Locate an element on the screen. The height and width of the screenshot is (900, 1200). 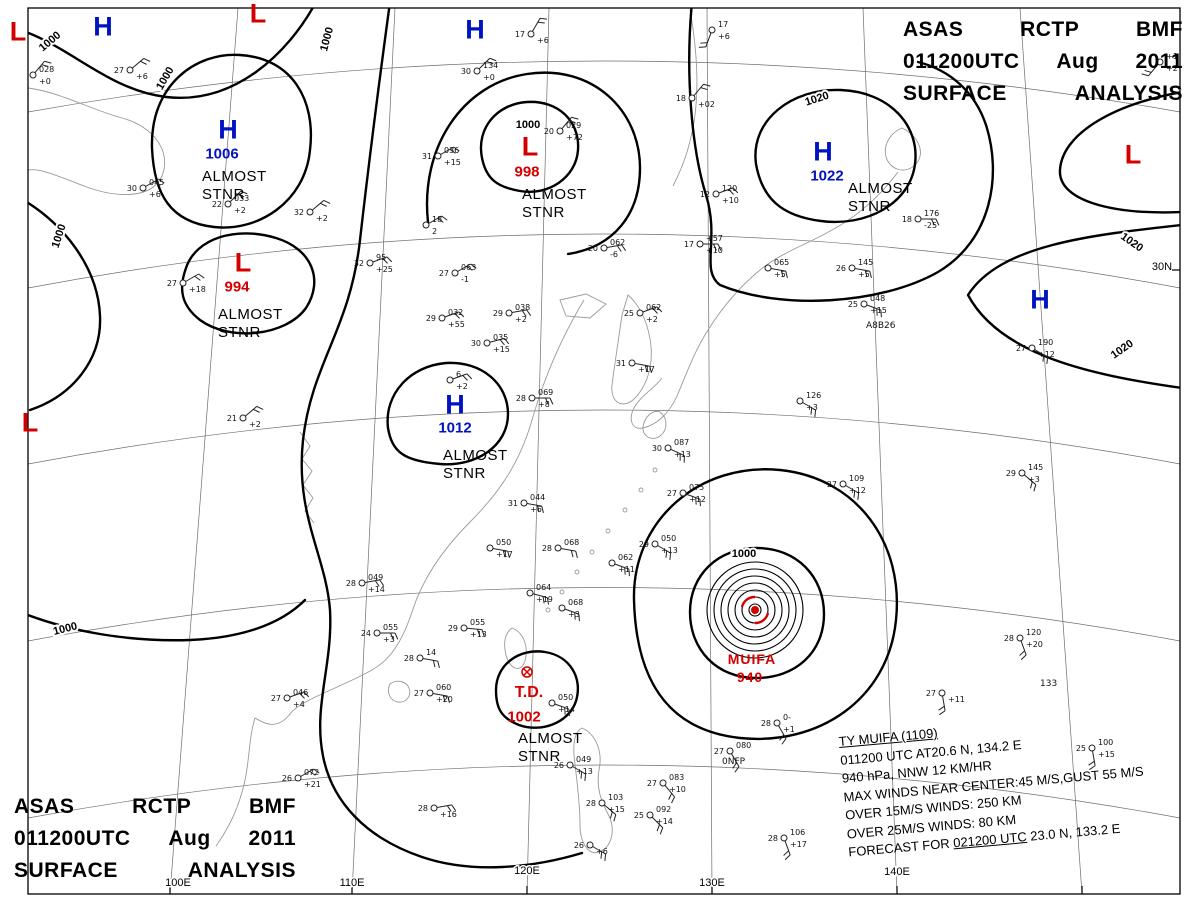
station-pressure: 035 is located at coordinates (500, 337).